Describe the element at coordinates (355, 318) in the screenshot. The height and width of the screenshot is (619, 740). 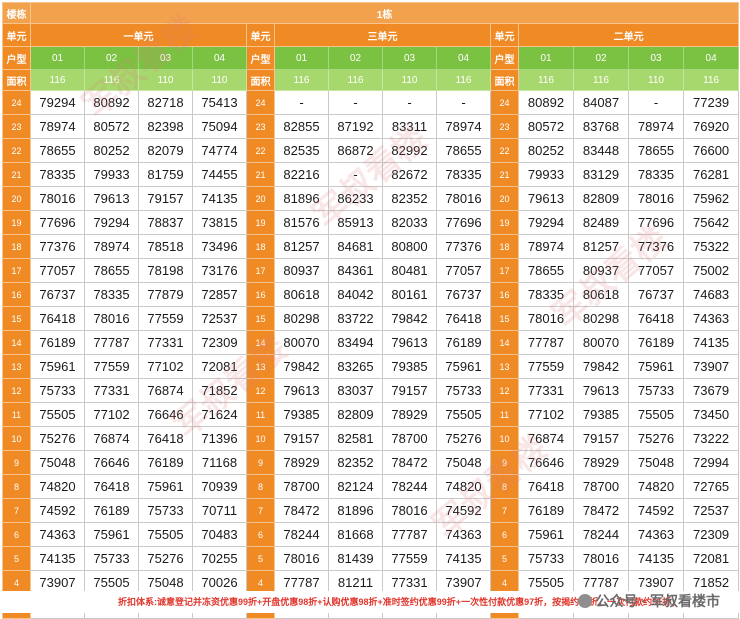
I see `price-cell: 83722` at that location.